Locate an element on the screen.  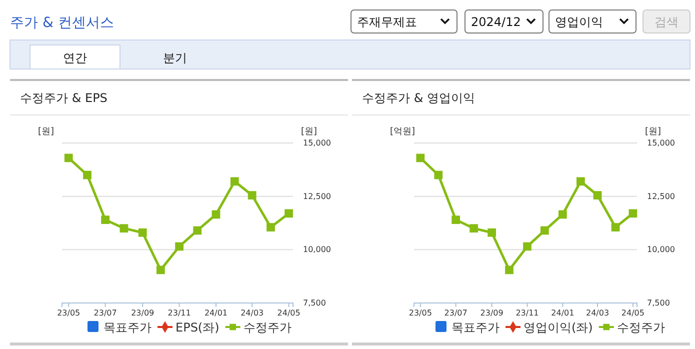
dropdown: 2024/12 is located at coordinates (504, 22).